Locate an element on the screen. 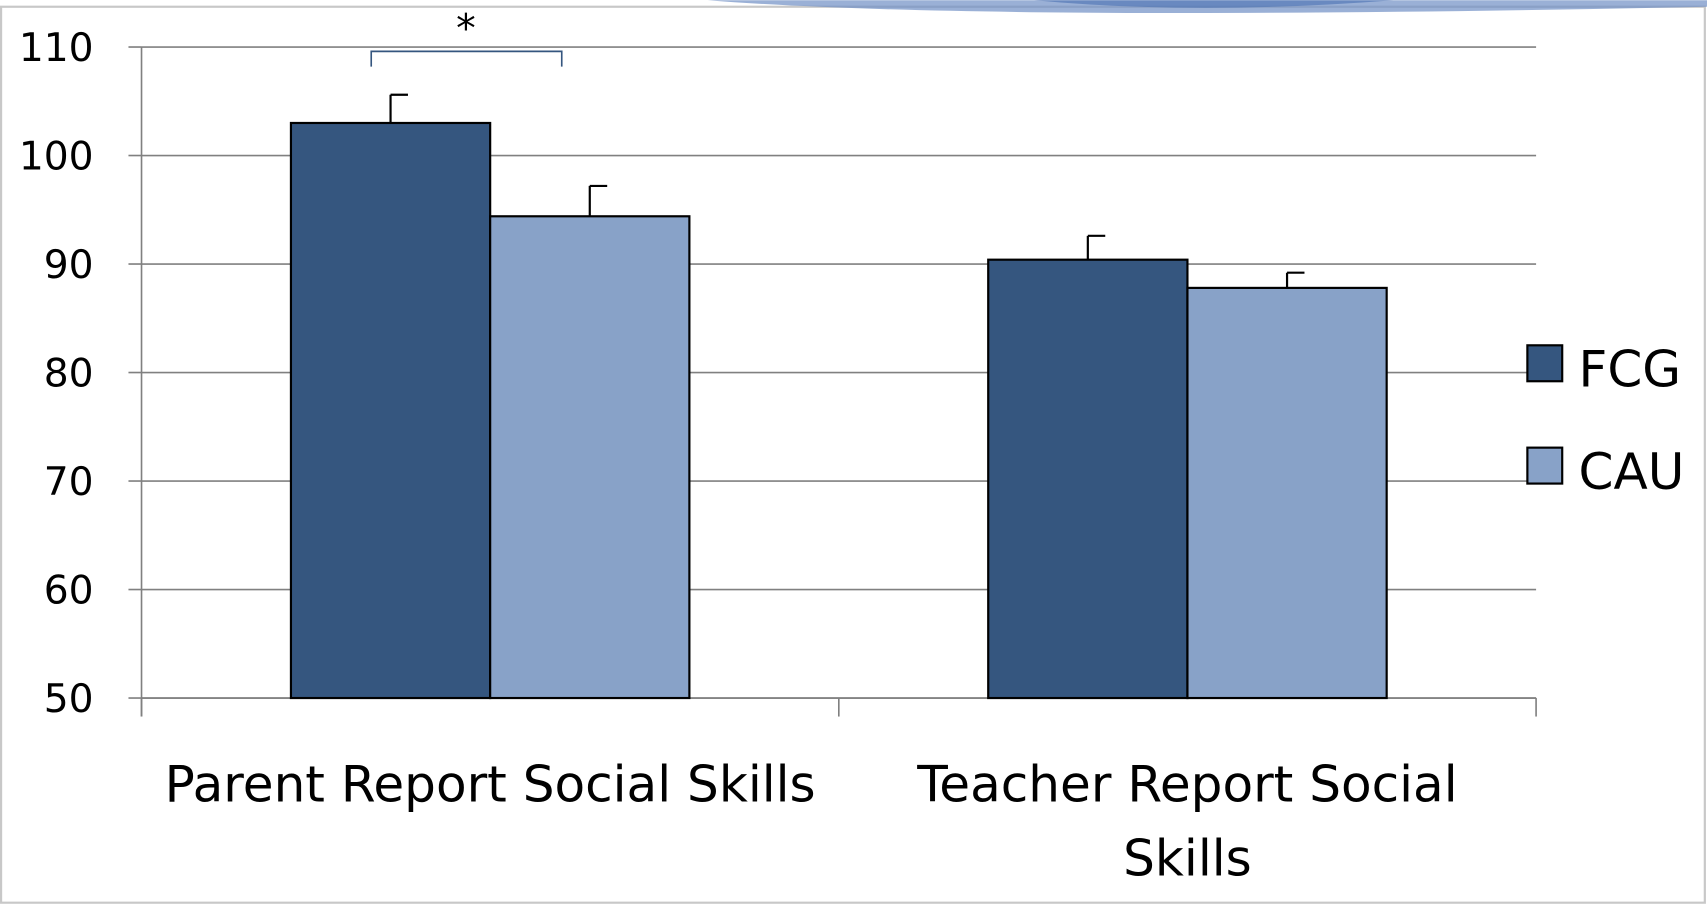 This screenshot has height=904, width=1707. x-tick-label: Parent Report Social Skills is located at coordinates (490, 784).